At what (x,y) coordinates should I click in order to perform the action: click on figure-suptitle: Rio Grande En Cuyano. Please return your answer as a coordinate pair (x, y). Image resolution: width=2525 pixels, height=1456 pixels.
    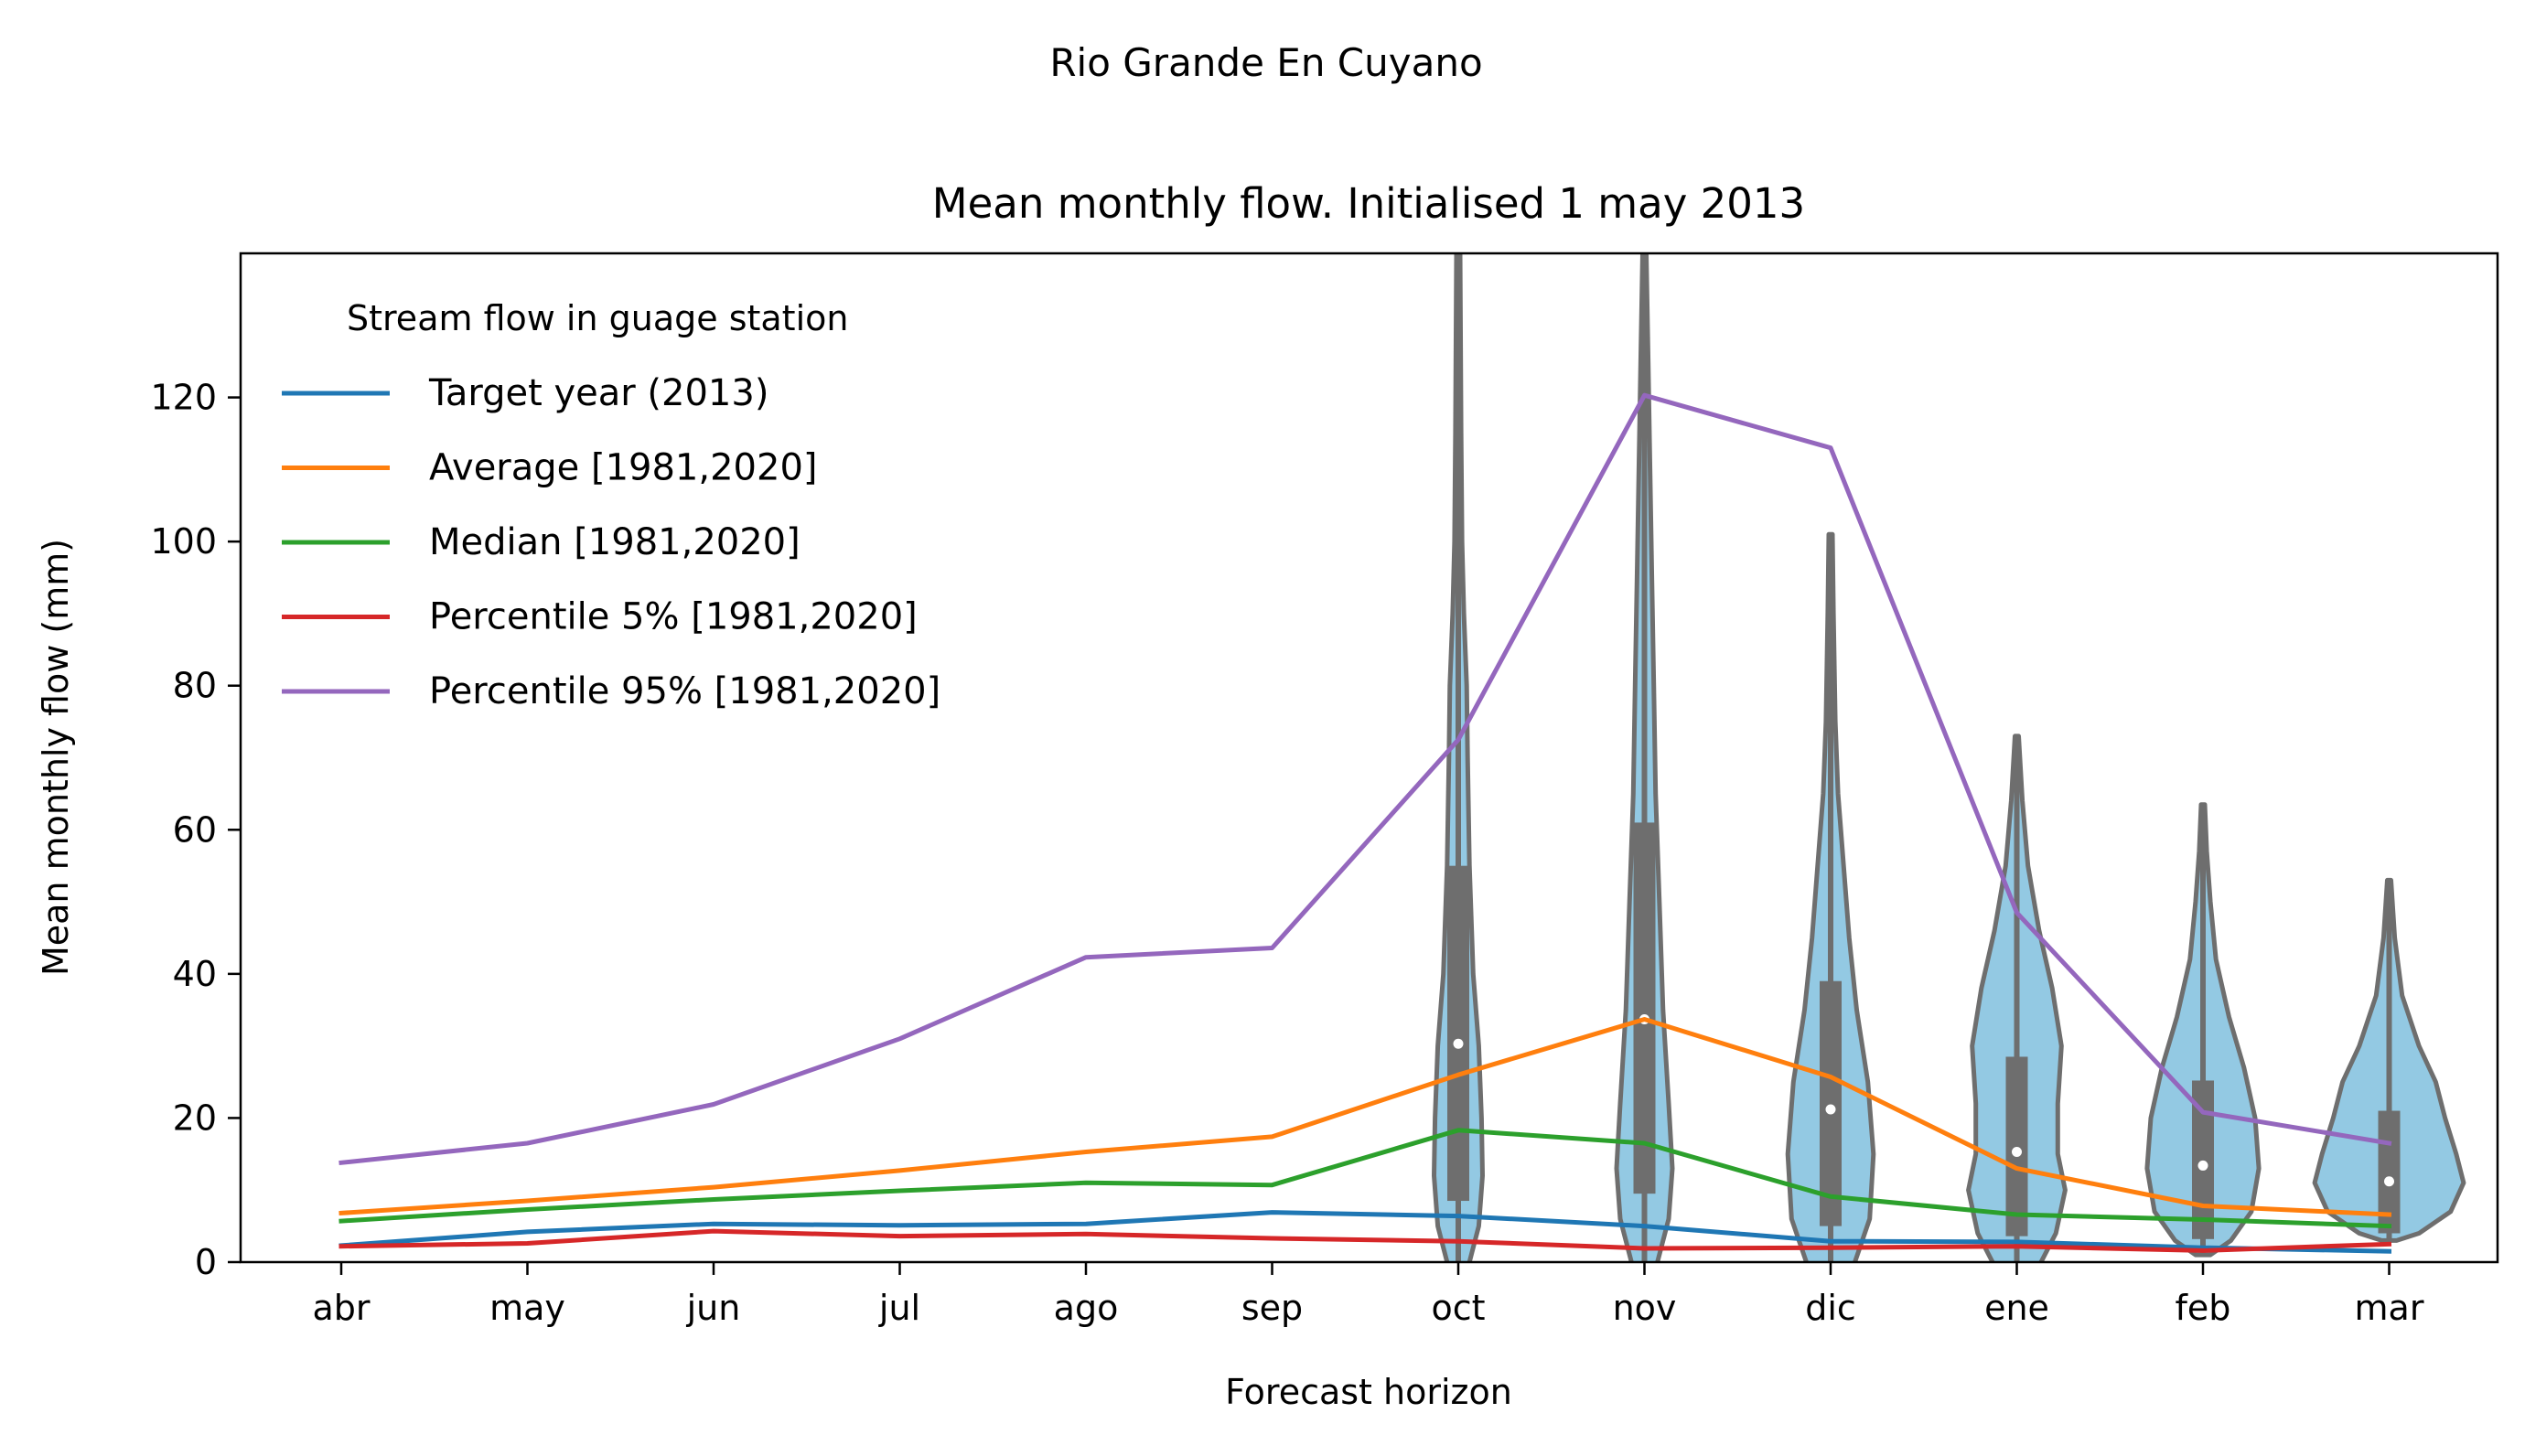
    Looking at the image, I should click on (1265, 62).